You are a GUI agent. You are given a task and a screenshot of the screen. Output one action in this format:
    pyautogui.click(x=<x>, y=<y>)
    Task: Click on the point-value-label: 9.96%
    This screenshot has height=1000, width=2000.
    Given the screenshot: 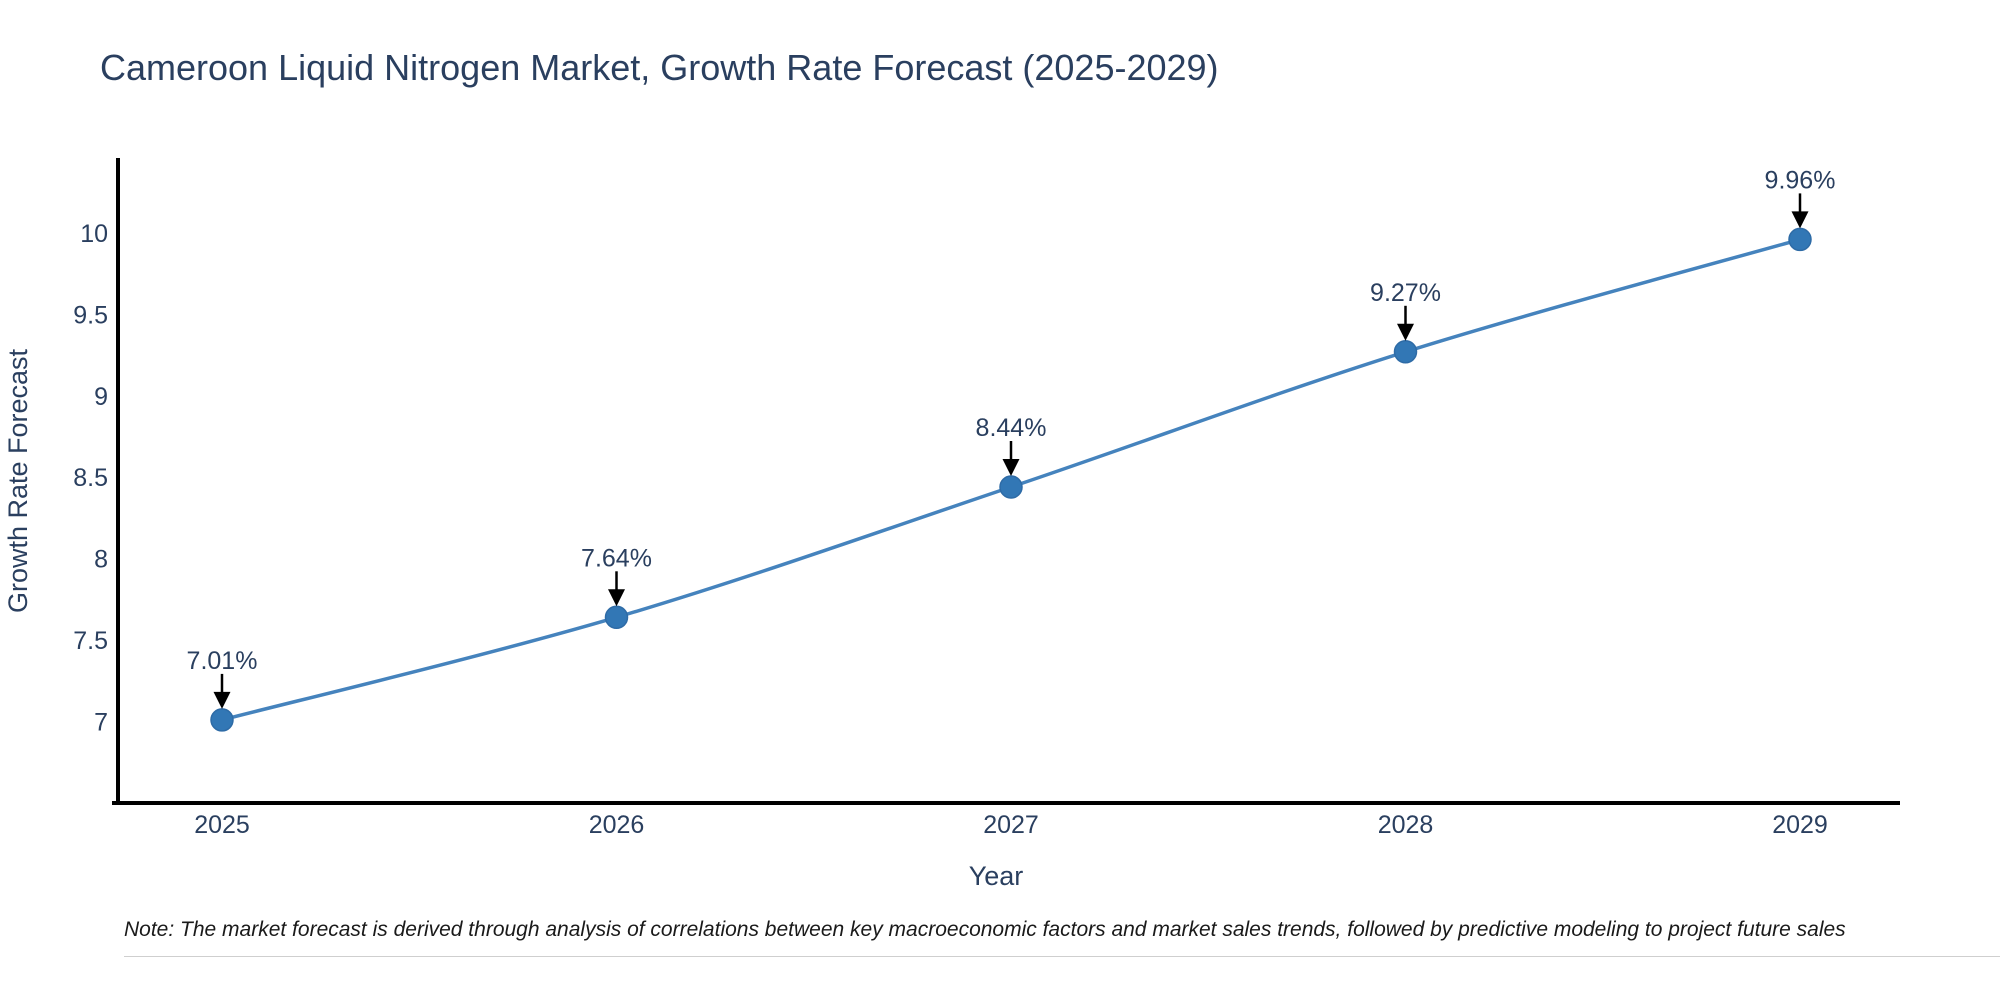 What is the action you would take?
    pyautogui.click(x=1800, y=180)
    